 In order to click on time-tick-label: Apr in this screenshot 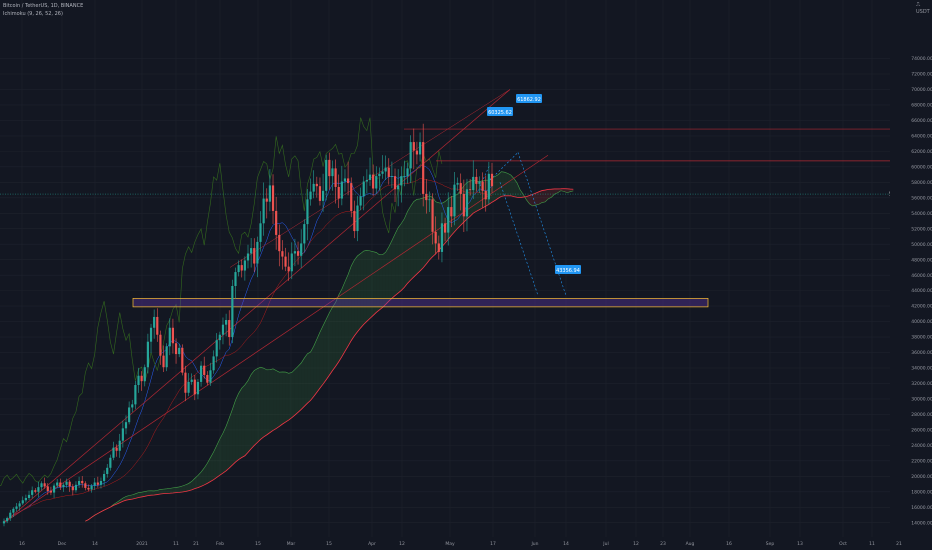, I will do `click(372, 544)`.